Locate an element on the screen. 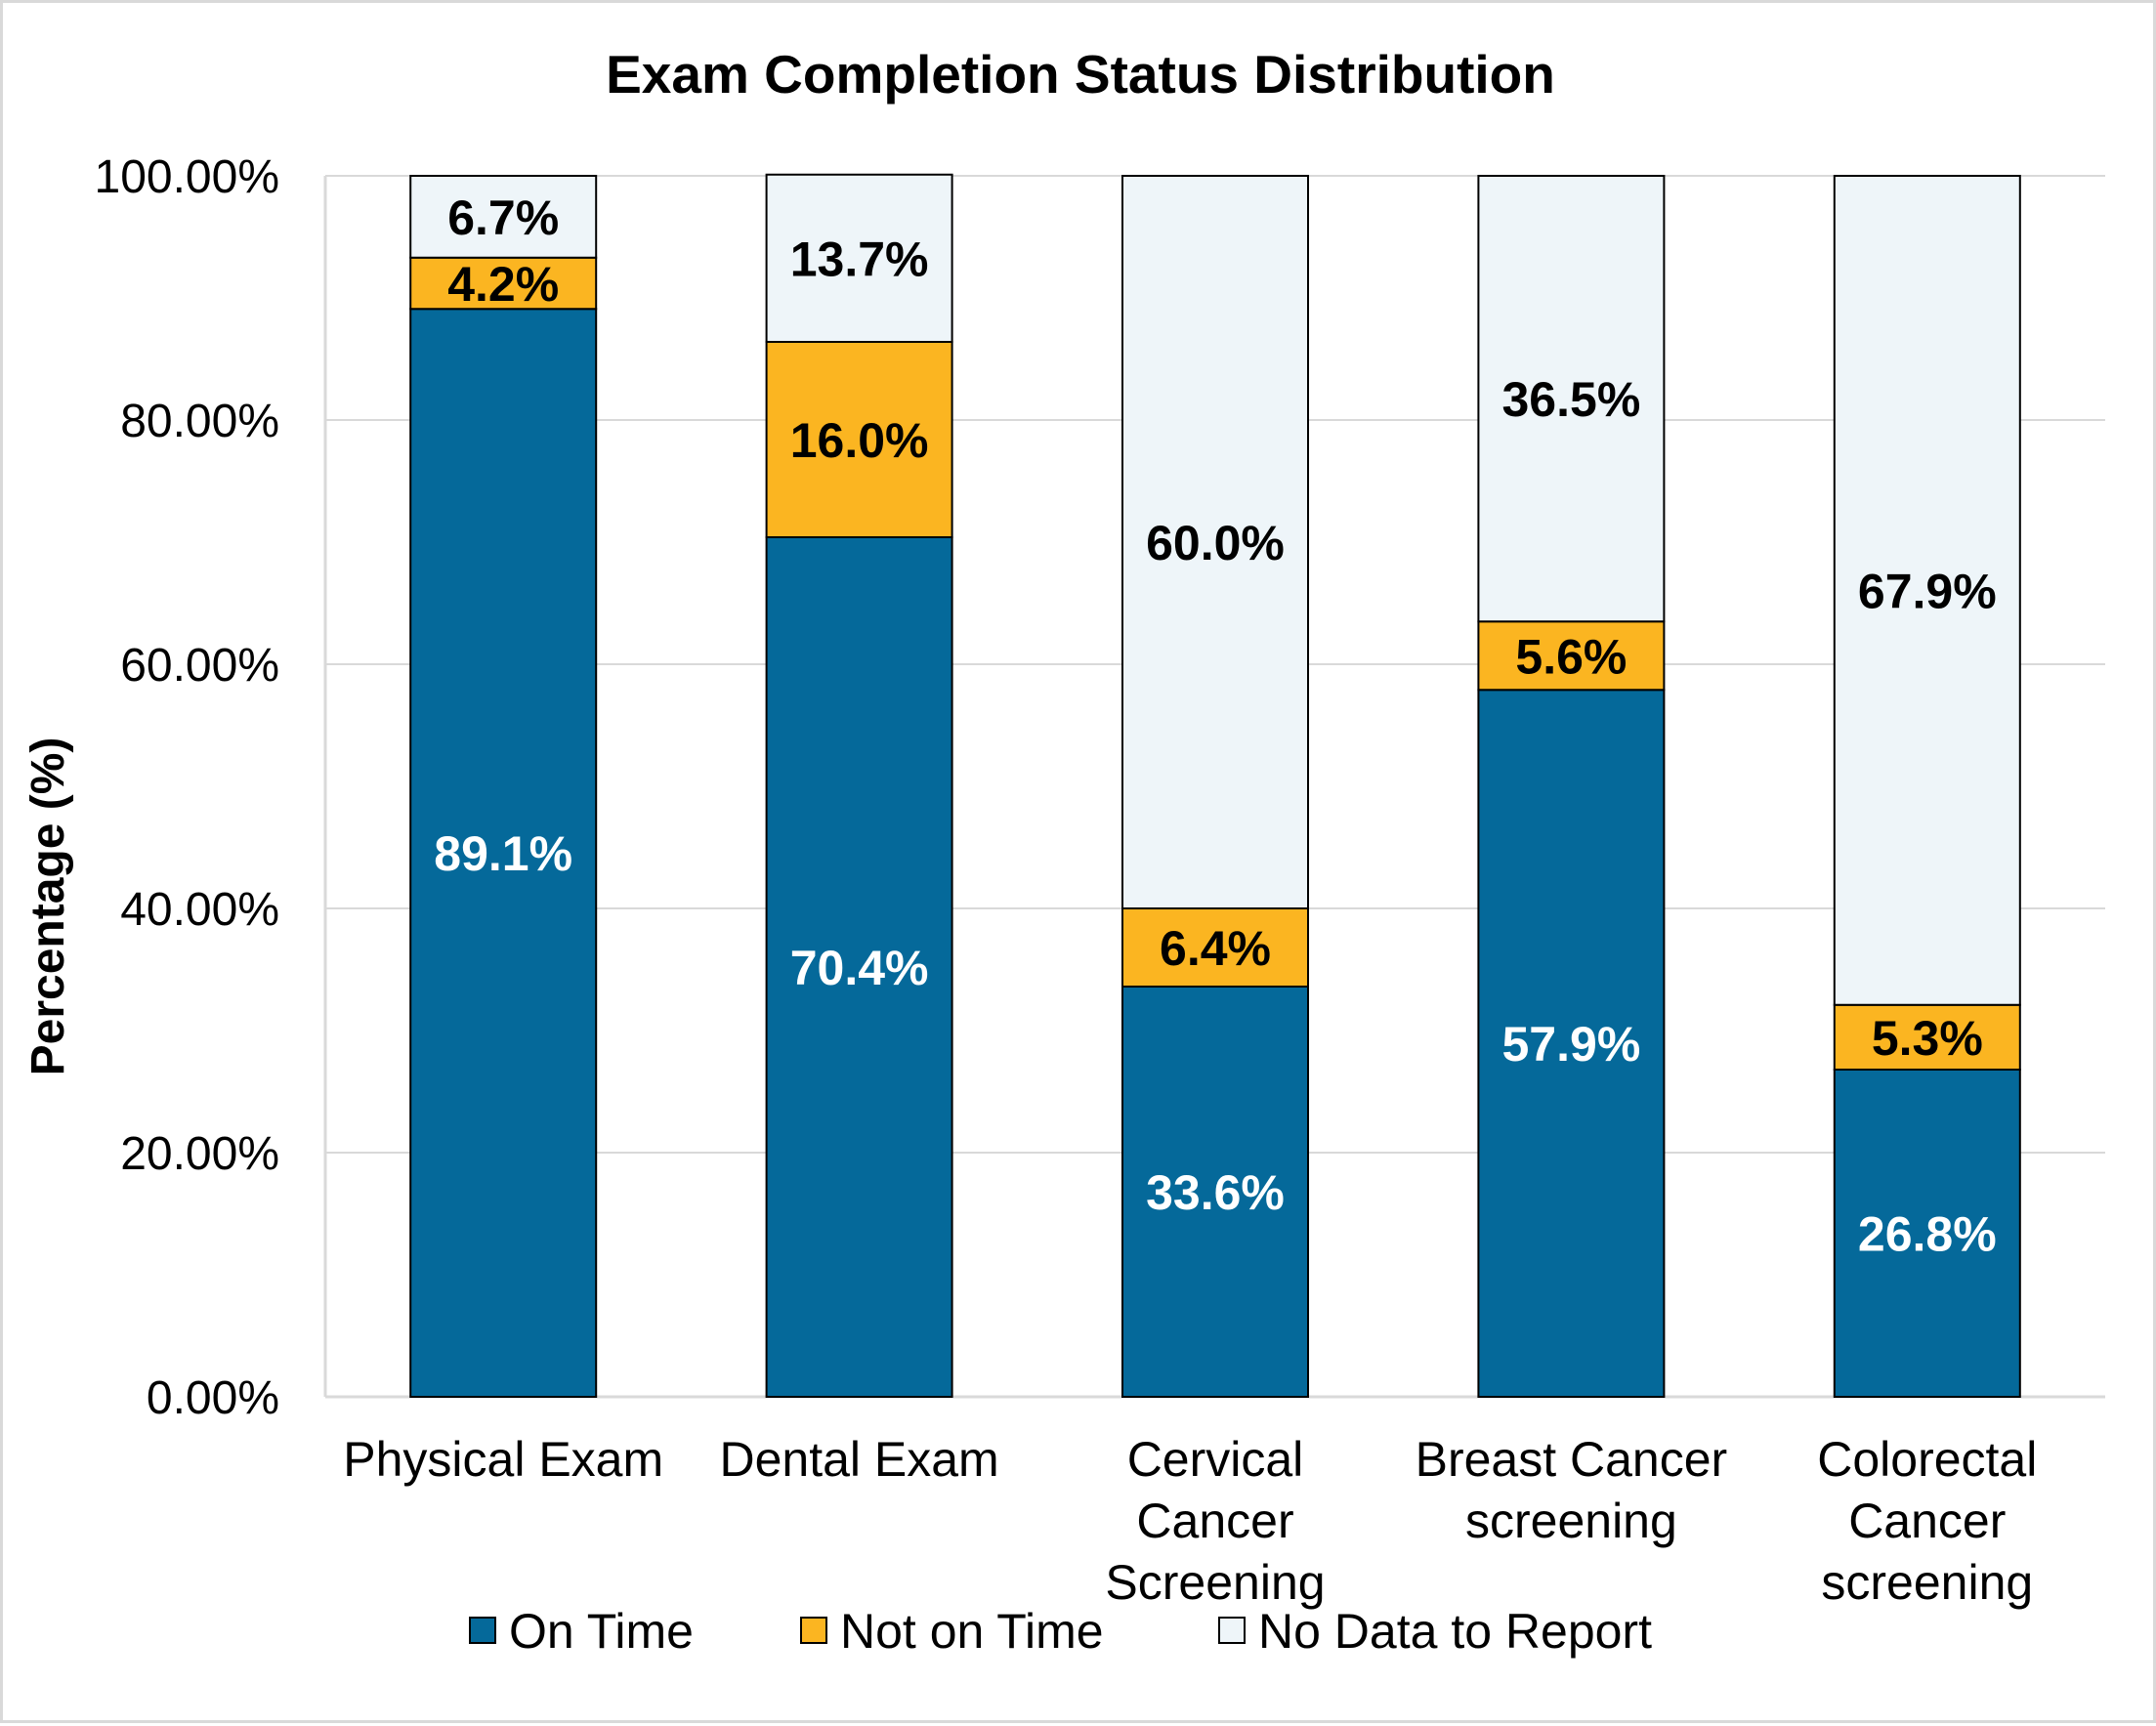 Image resolution: width=2156 pixels, height=1726 pixels. legend-label: No Data to Report is located at coordinates (1455, 1631).